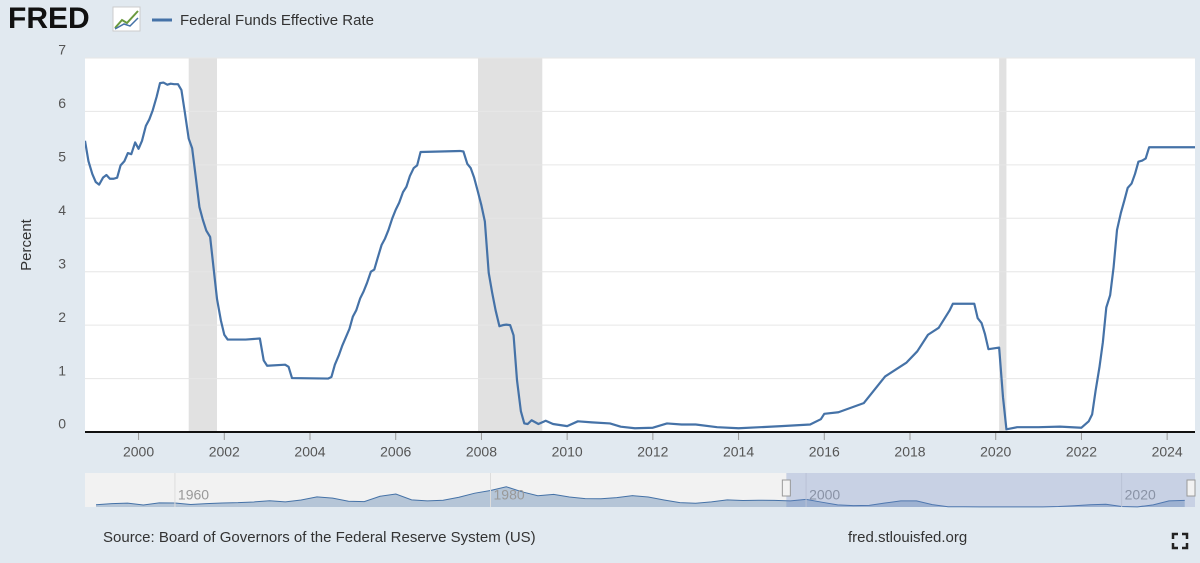 The height and width of the screenshot is (563, 1200). I want to click on logo: FRED, so click(49, 18).